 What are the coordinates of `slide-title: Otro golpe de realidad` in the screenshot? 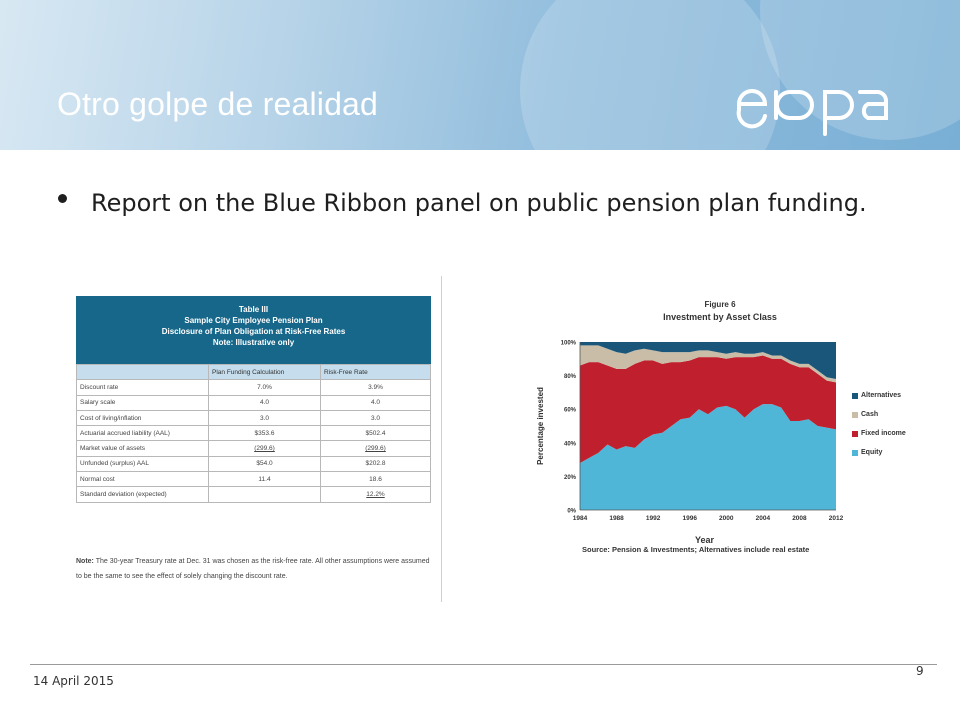 It's located at (218, 104).